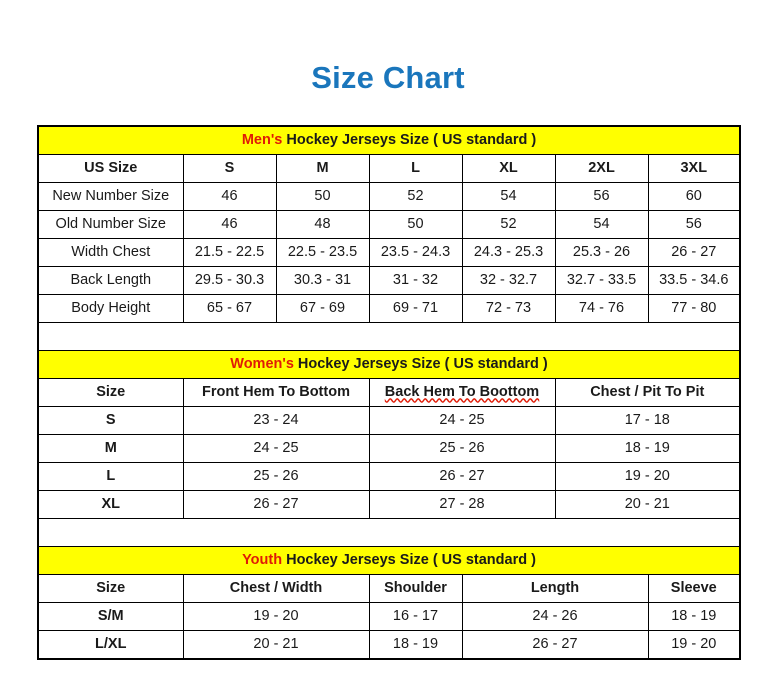 This screenshot has width=776, height=692. What do you see at coordinates (555, 588) in the screenshot?
I see `column-header: Length` at bounding box center [555, 588].